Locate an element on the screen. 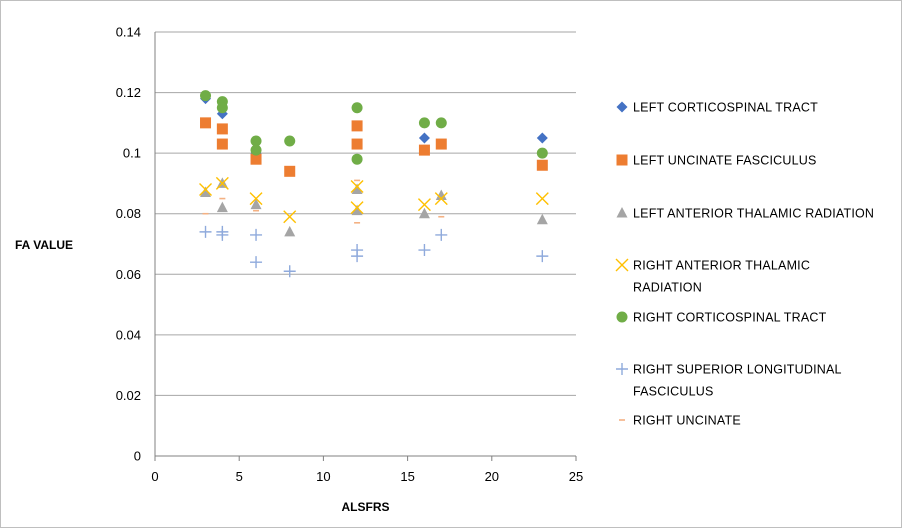 This screenshot has width=902, height=529. y-tick-label: 0.14 is located at coordinates (128, 32).